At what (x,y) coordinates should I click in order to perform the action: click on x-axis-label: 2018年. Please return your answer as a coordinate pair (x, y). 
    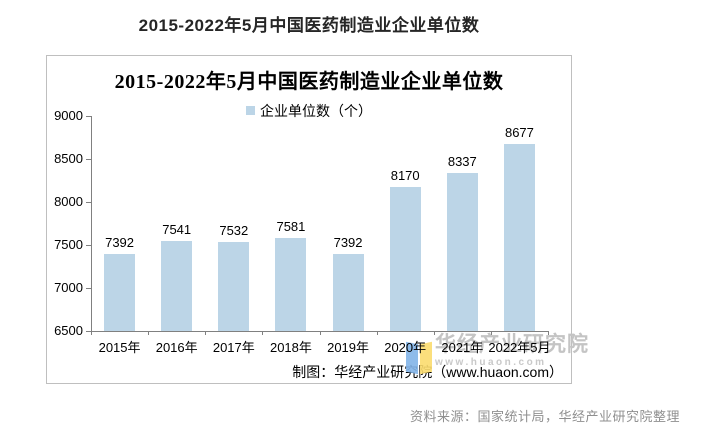
    Looking at the image, I should click on (290, 347).